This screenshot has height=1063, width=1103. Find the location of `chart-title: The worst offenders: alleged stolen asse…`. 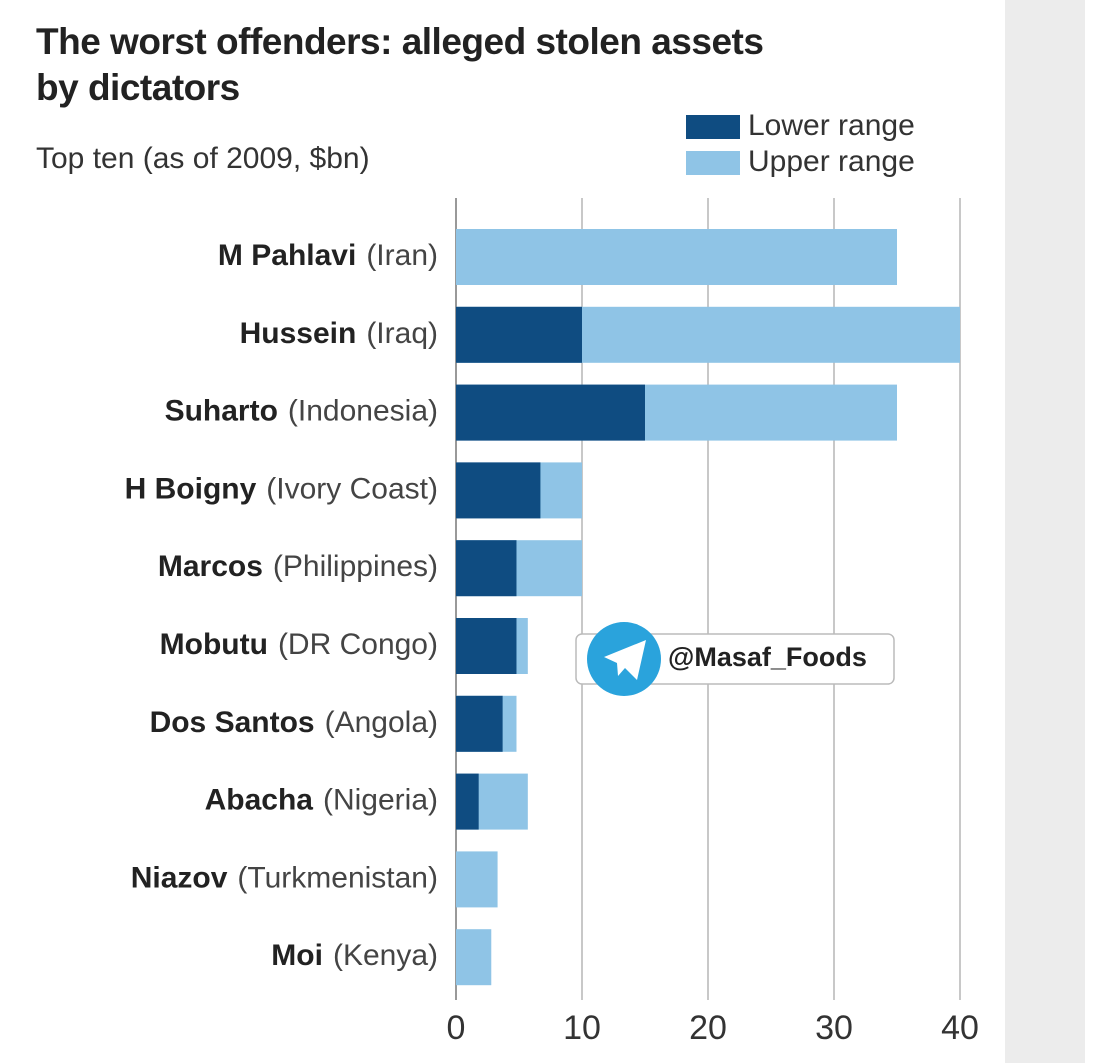

chart-title: The worst offenders: alleged stolen asse… is located at coordinates (399, 41).